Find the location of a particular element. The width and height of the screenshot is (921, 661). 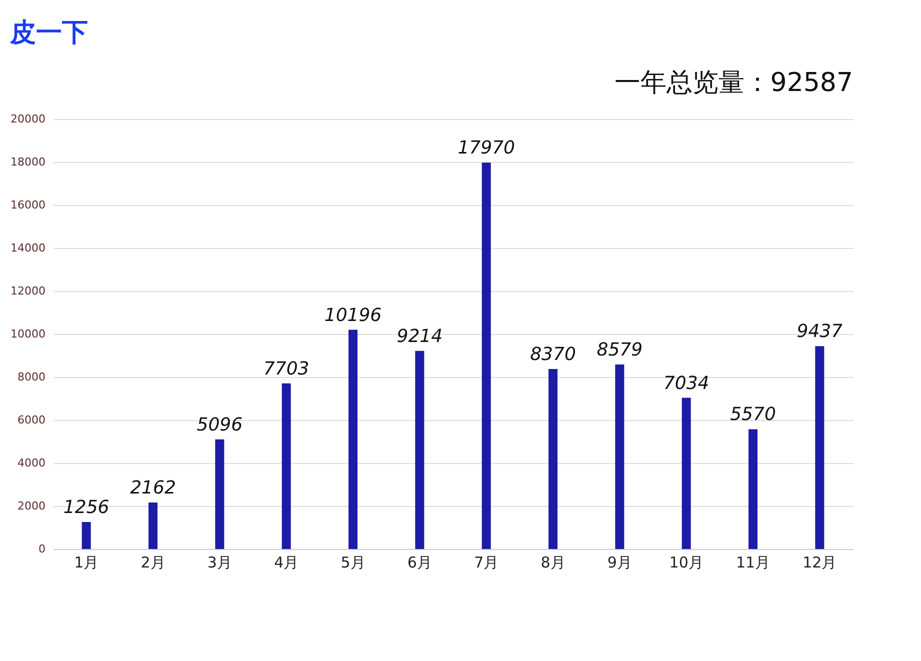

chart-title: 皮一下 is located at coordinates (48, 33).